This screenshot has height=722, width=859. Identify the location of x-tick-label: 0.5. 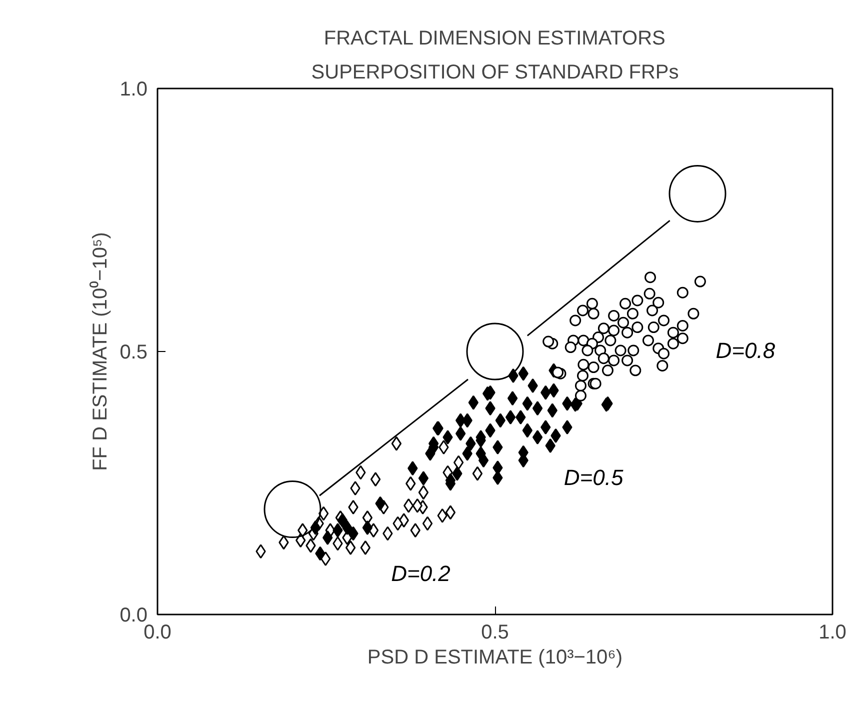
(495, 633).